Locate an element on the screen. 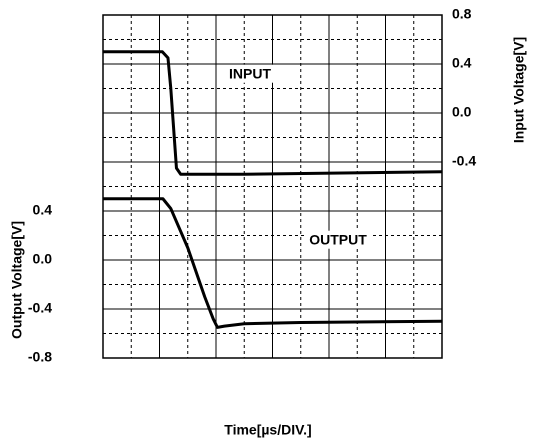  y2-tick-label: 0.0 is located at coordinates (462, 112).